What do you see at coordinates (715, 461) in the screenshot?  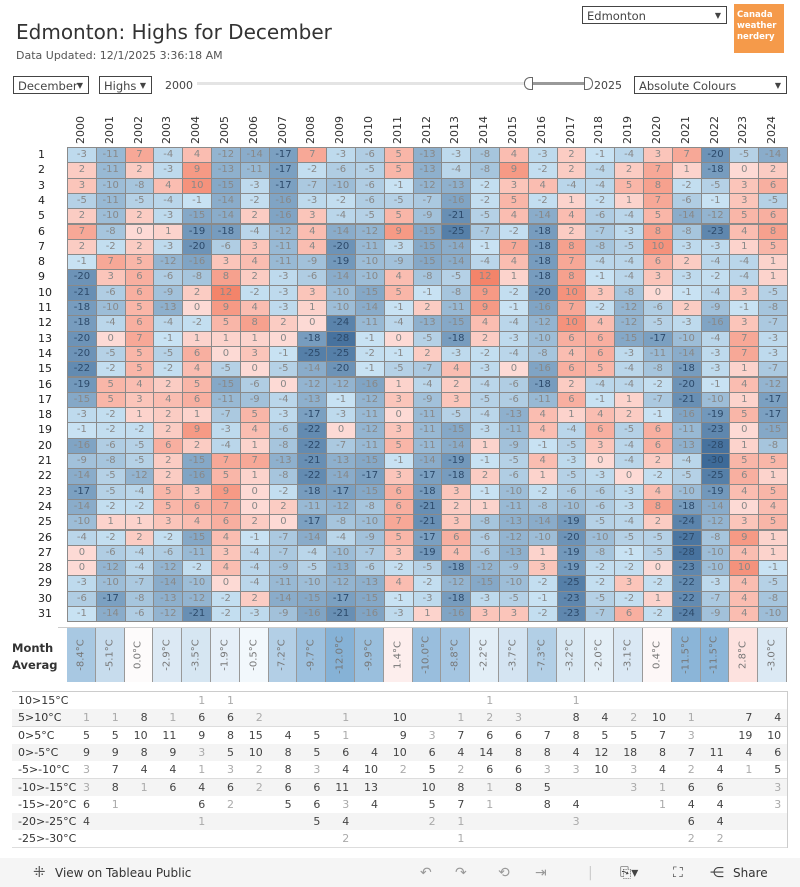 I see `heatmap-cell: -30` at bounding box center [715, 461].